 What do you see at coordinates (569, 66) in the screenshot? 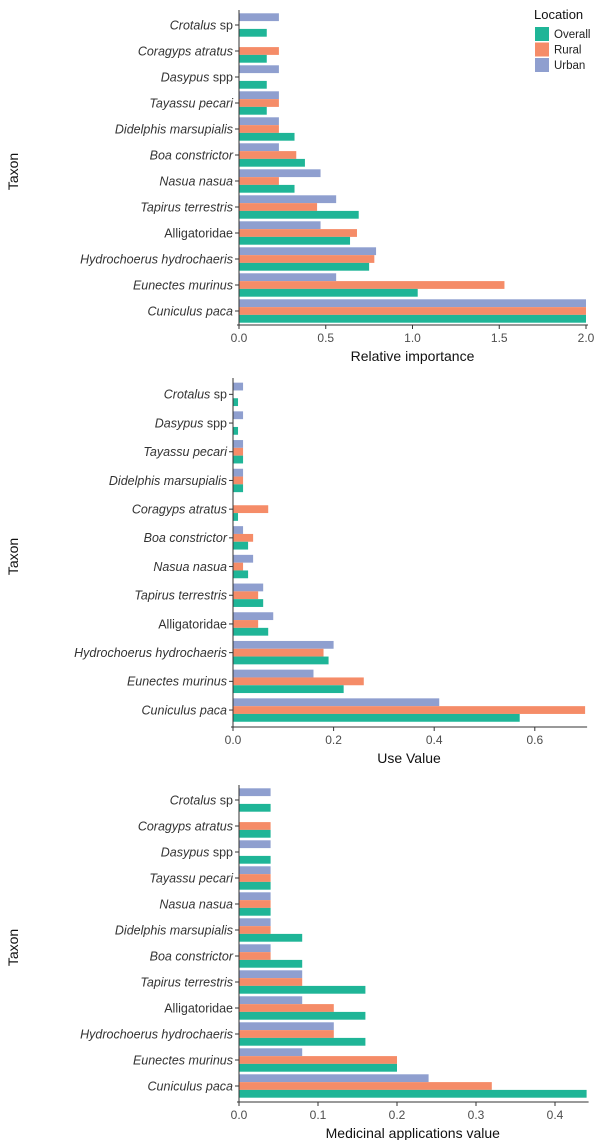
I see `legend-label-urban: Urban` at bounding box center [569, 66].